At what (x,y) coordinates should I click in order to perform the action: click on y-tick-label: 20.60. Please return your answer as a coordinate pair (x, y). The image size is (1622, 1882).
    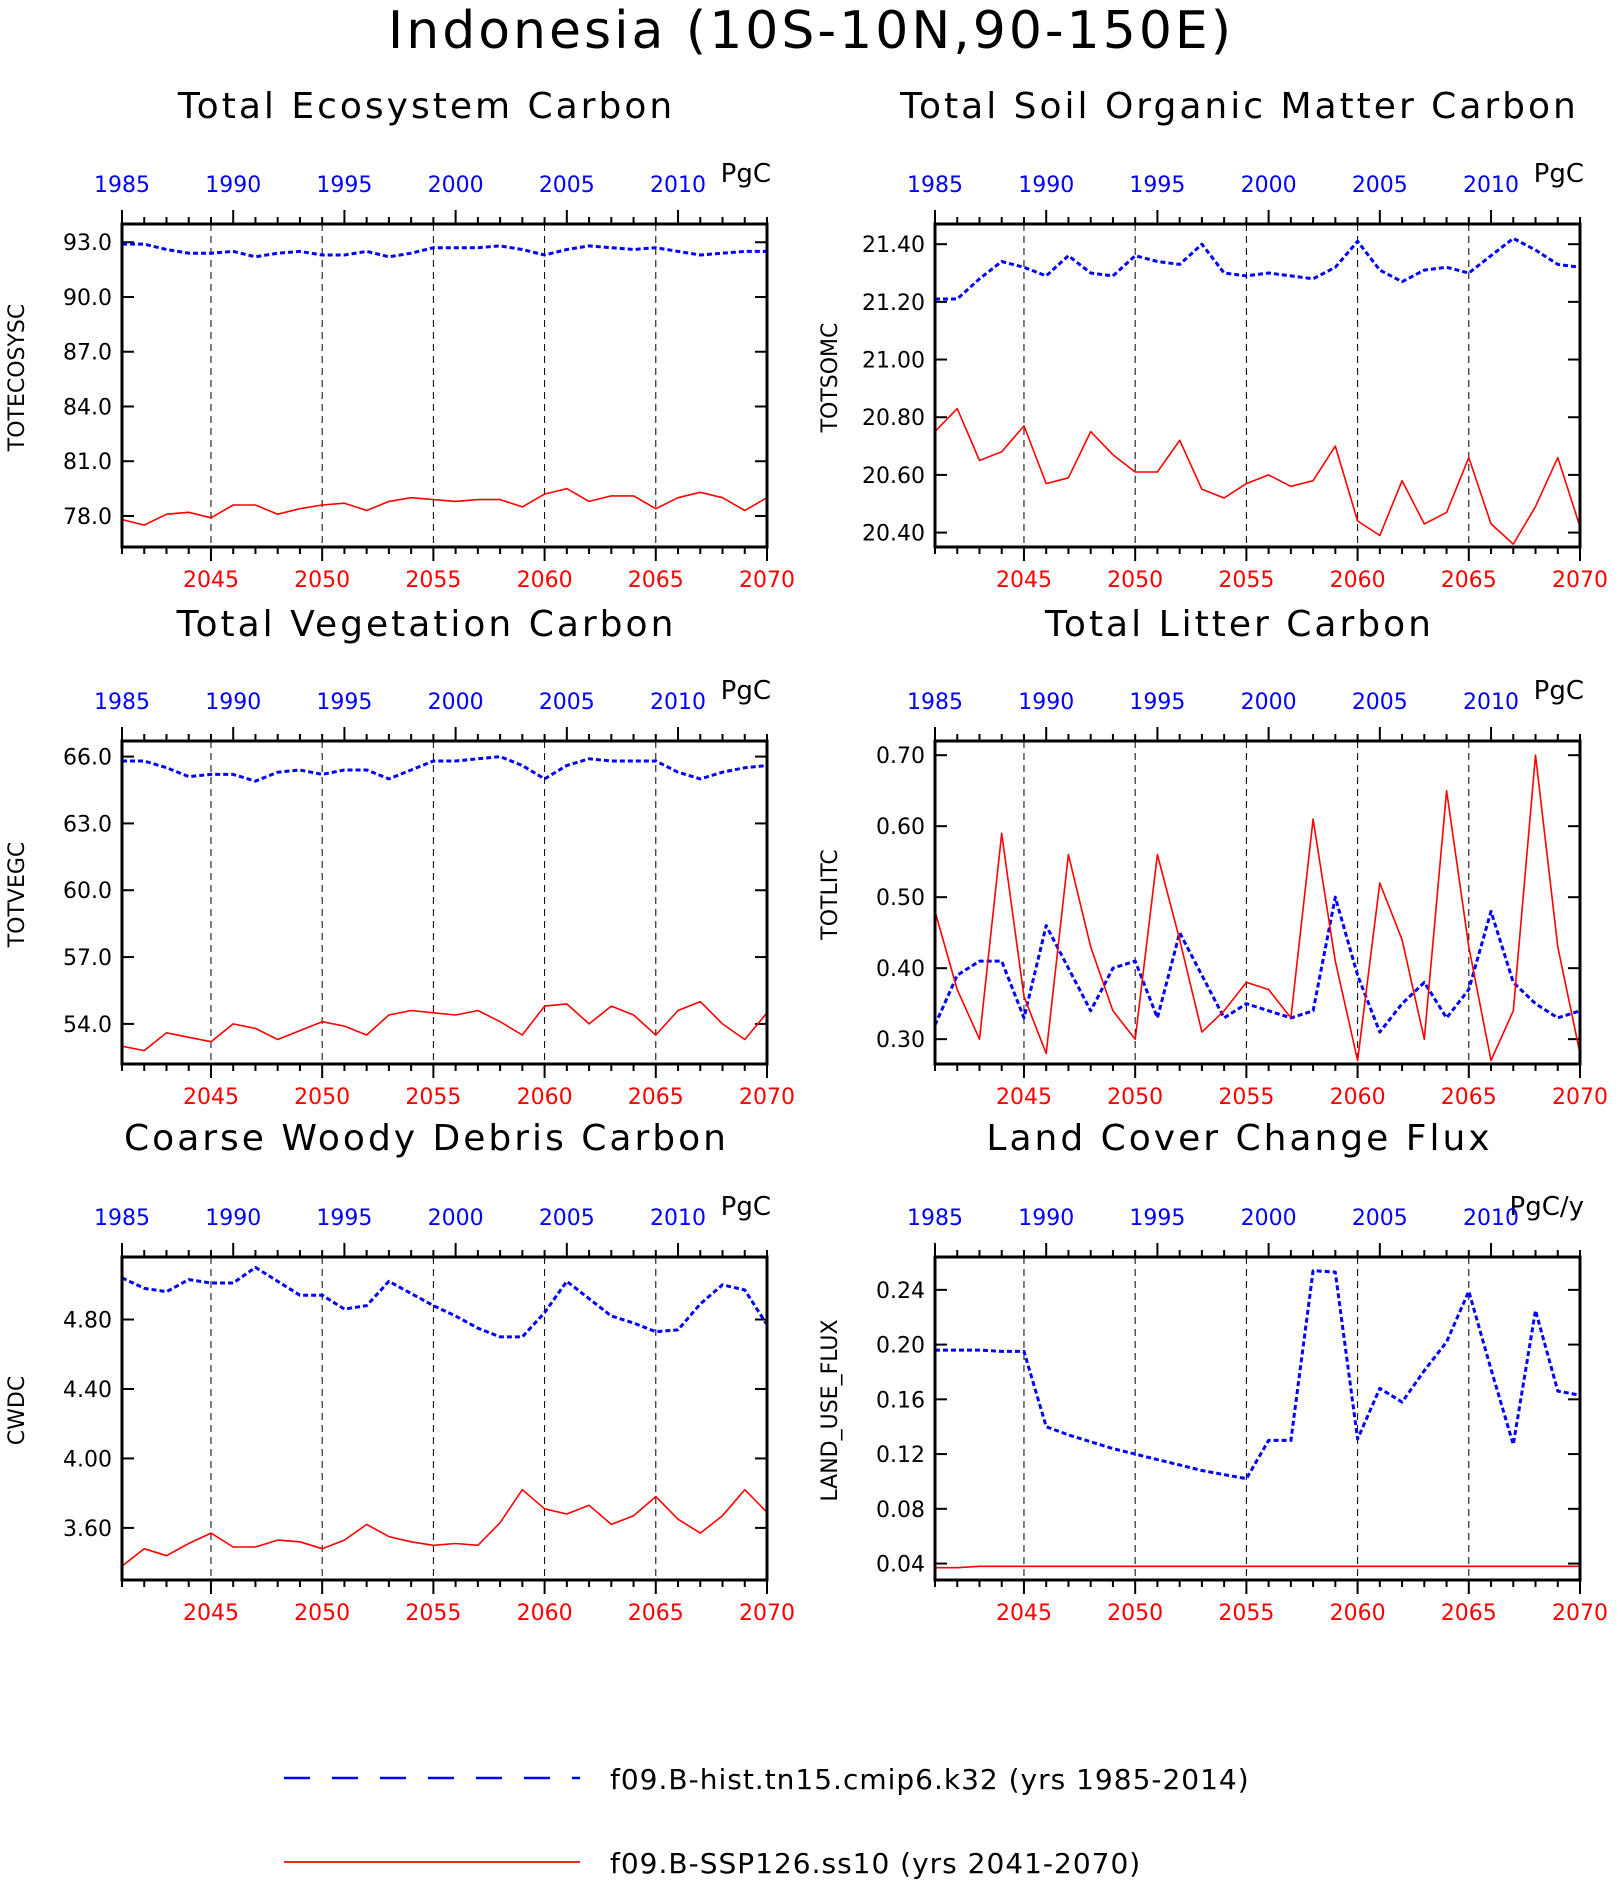
    Looking at the image, I should click on (893, 476).